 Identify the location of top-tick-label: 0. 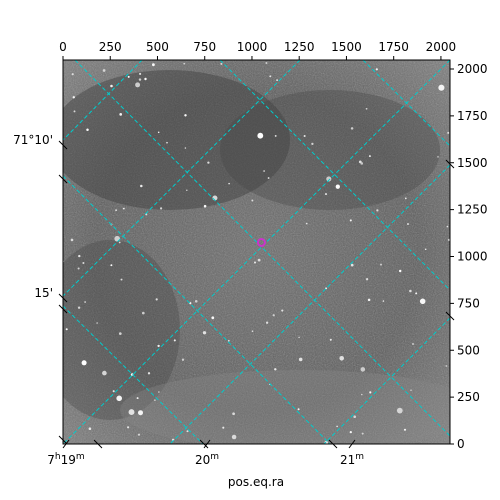
(63, 47).